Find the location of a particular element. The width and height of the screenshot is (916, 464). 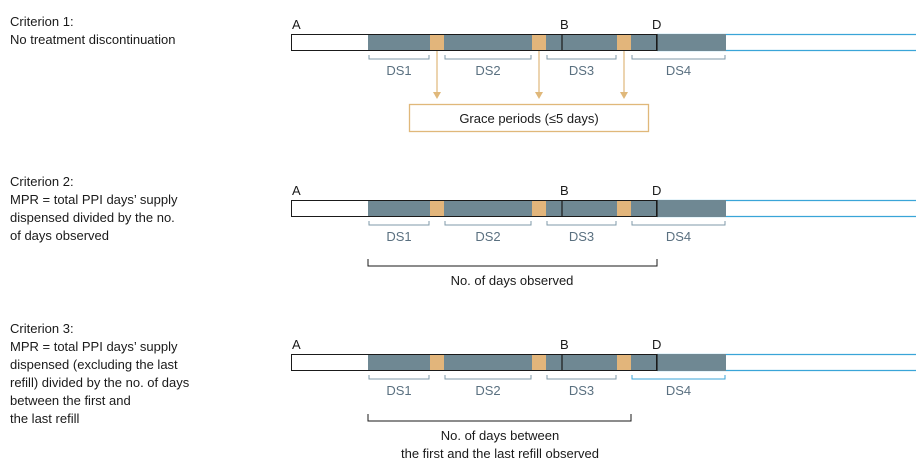

criterion-3-description-line-4: between the first and is located at coordinates (70, 400).